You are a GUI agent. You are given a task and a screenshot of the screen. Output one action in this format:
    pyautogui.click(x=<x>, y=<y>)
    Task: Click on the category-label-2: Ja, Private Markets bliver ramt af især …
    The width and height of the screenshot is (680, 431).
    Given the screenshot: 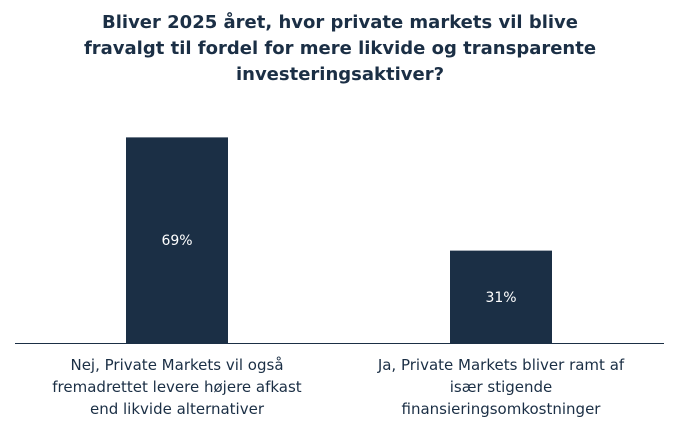 What is the action you would take?
    pyautogui.click(x=501, y=387)
    